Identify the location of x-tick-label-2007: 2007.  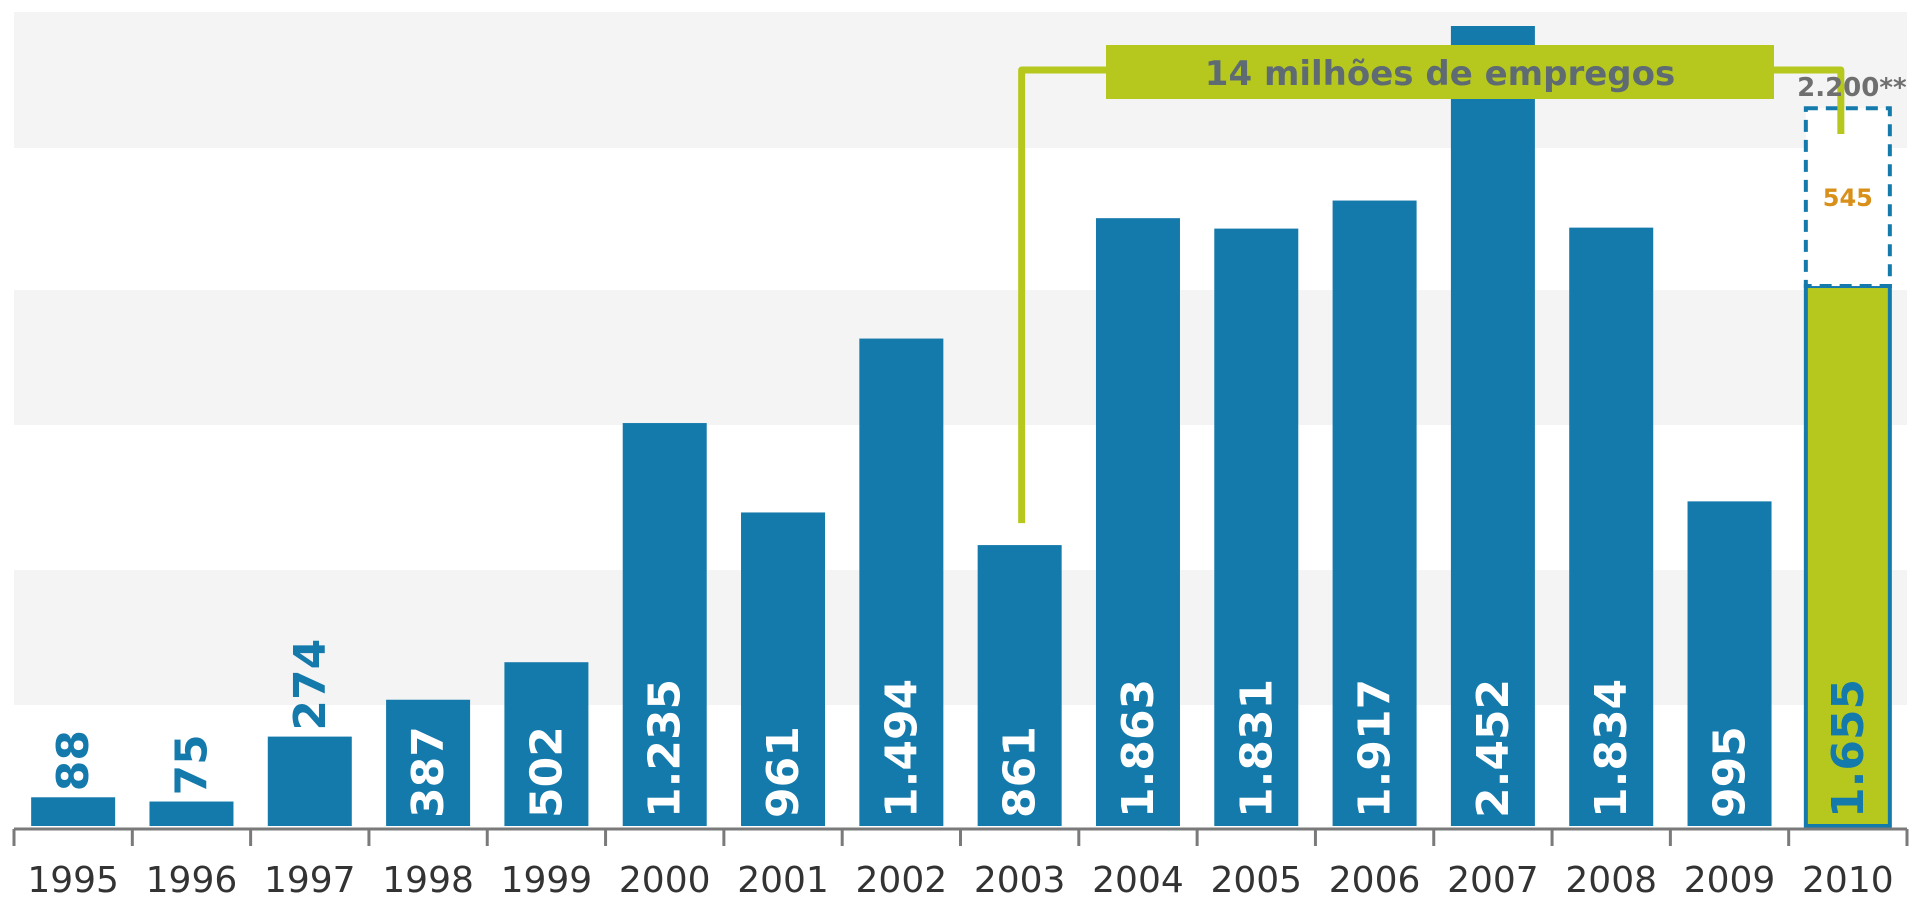
(1493, 880).